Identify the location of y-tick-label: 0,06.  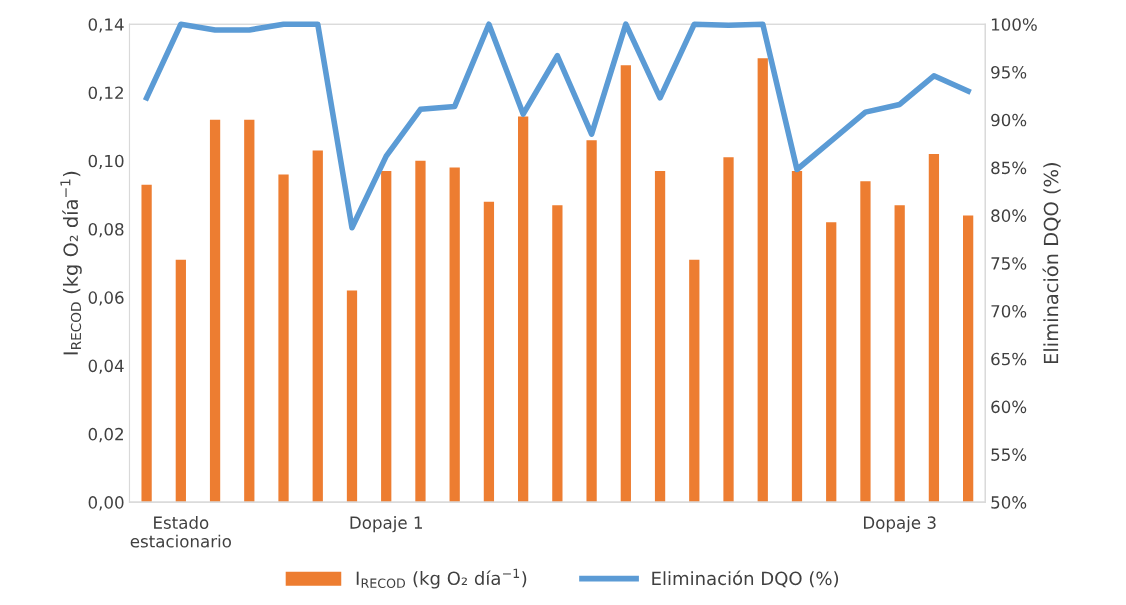
(106, 298).